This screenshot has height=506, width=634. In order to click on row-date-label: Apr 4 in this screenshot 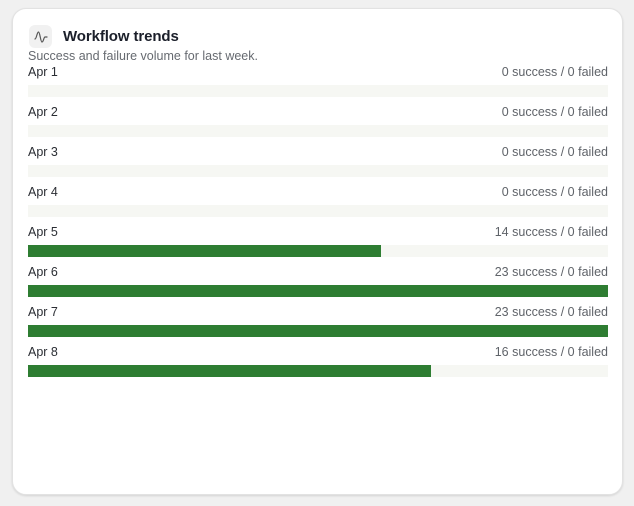, I will do `click(43, 192)`.